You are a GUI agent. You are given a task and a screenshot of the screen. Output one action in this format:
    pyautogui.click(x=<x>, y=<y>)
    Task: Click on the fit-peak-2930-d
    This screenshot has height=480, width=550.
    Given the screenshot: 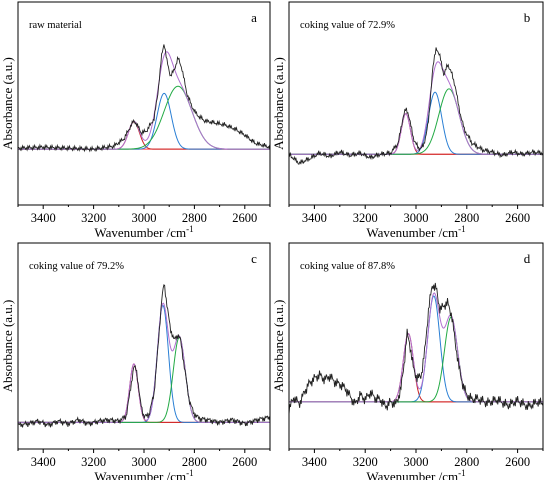 What is the action you would take?
    pyautogui.click(x=416, y=349)
    